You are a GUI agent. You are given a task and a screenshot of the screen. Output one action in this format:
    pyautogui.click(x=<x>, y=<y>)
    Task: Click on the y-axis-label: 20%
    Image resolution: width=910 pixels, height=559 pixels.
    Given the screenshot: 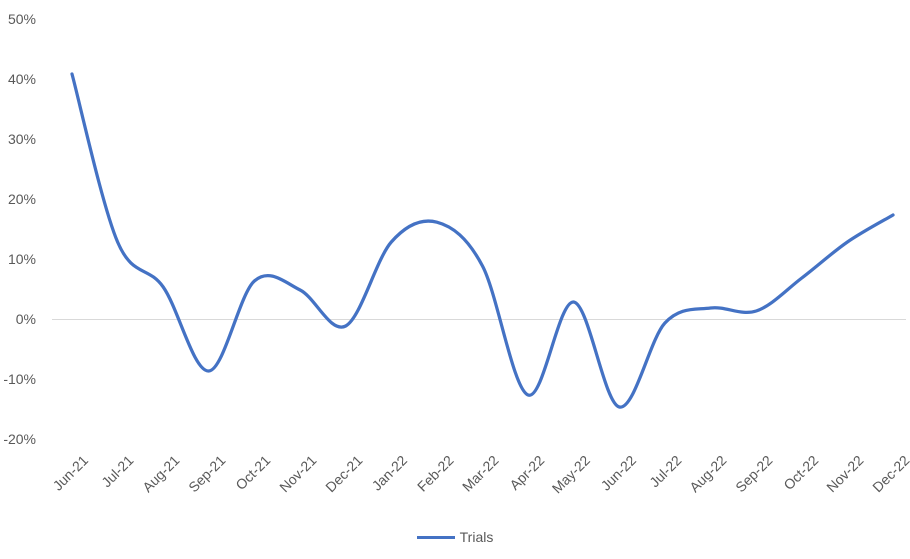 What is the action you would take?
    pyautogui.click(x=21, y=199)
    